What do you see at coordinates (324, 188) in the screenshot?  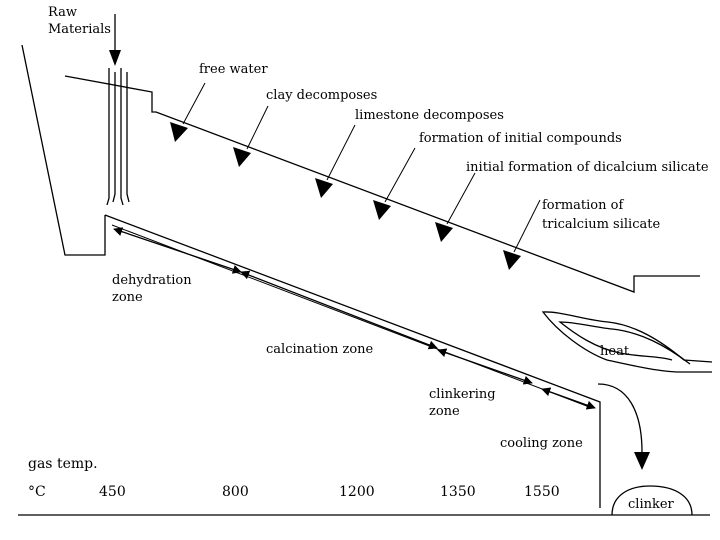 I see `marker-limestone-decomposes` at bounding box center [324, 188].